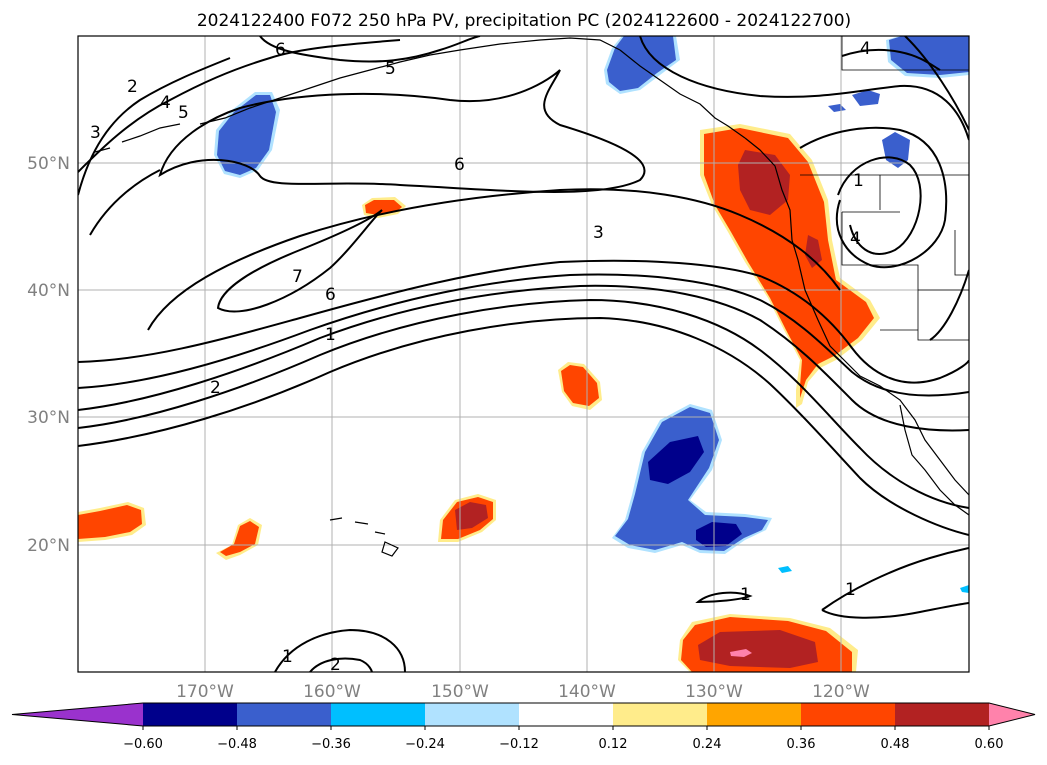 Image resolution: width=1047 pixels, height=765 pixels. Describe the element at coordinates (613, 744) in the screenshot. I see `colorbar-tick-label: 0.12` at that location.